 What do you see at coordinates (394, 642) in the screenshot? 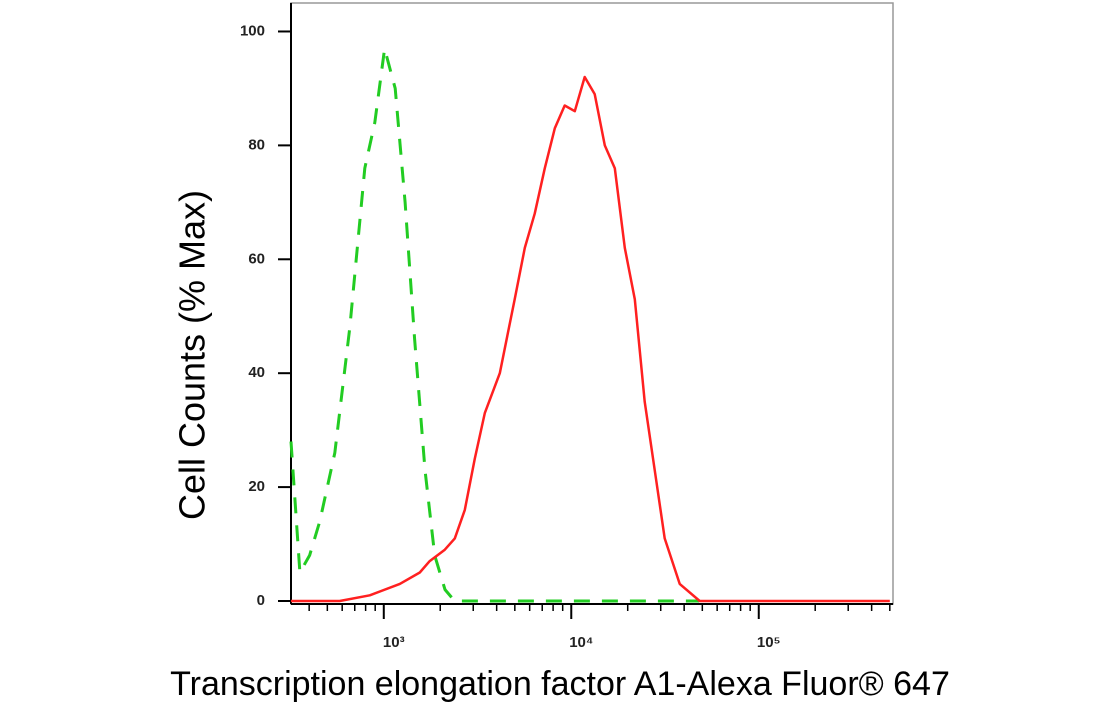
I see `x-tick-label: 10³` at bounding box center [394, 642].